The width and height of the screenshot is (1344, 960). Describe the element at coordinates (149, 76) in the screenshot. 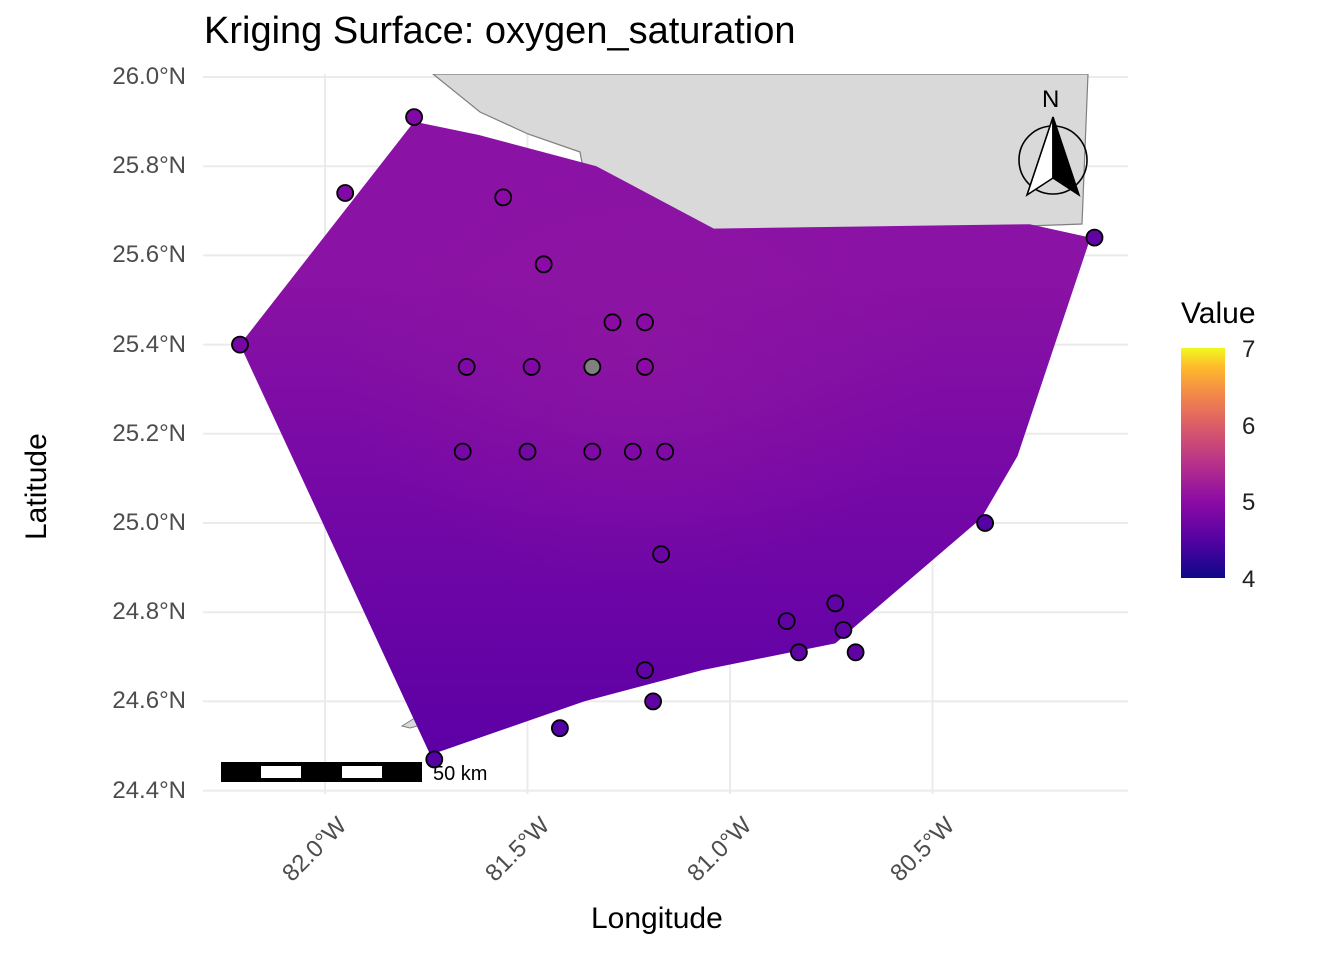

I see `y-tick-label: 26.0°N` at that location.